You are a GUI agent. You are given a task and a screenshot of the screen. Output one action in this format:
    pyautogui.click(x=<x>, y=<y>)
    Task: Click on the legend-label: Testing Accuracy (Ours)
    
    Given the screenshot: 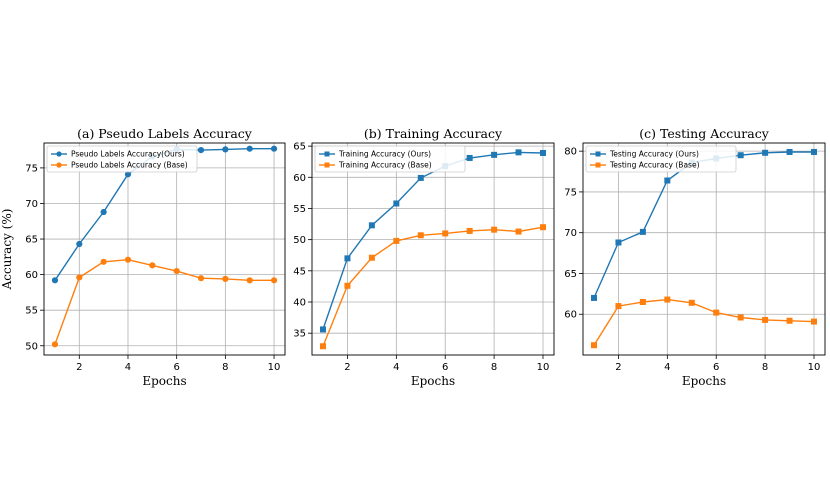 What is the action you would take?
    pyautogui.click(x=654, y=154)
    